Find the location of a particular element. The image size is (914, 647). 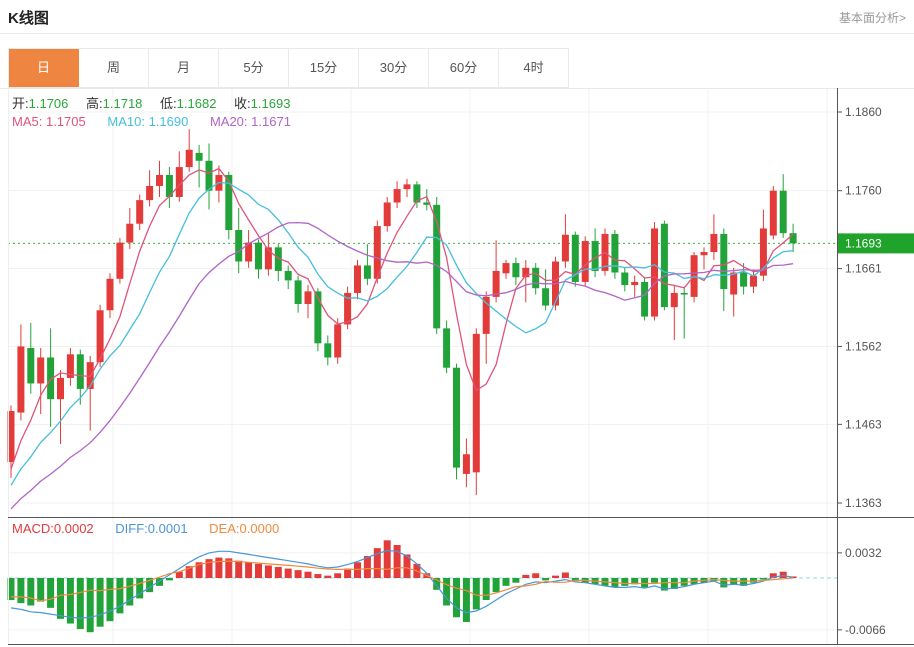

fundamental-analysis-link: 基本面分析> is located at coordinates (872, 18).